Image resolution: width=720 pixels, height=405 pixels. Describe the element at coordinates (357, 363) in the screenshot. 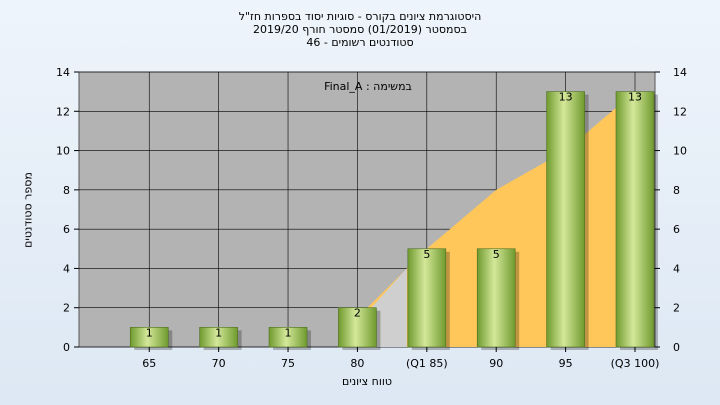

I see `x-tick-label: 80` at that location.